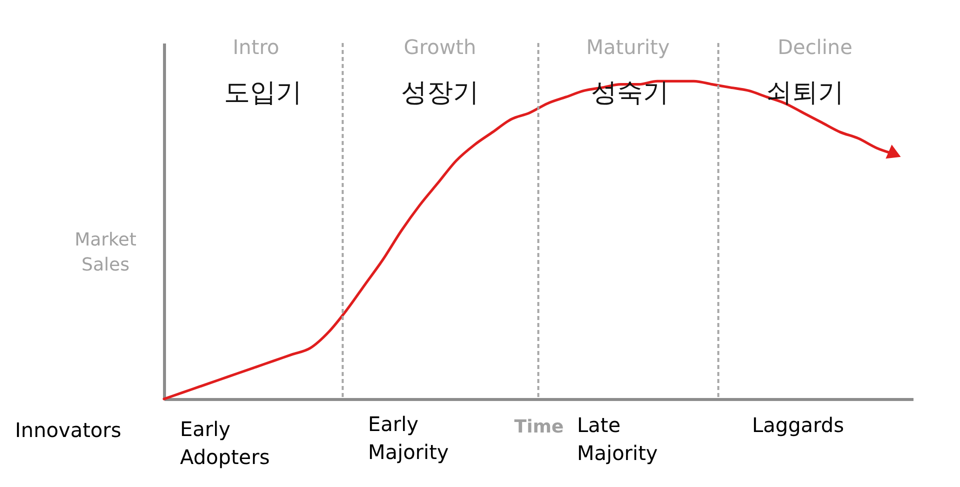 Image resolution: width=960 pixels, height=487 pixels. I want to click on x-axis-title: Time, so click(539, 427).